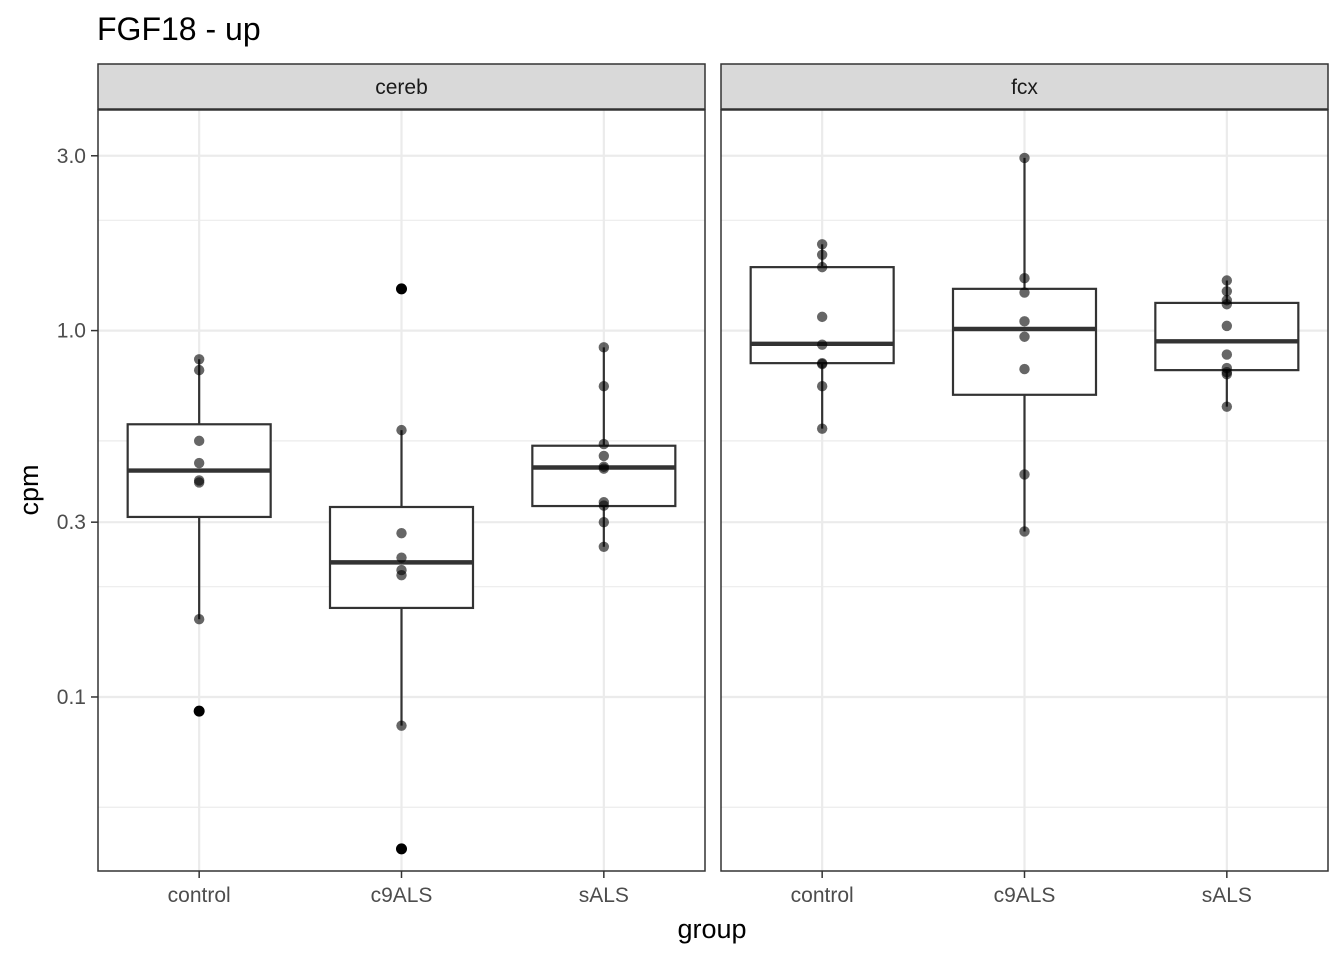 Image resolution: width=1344 pixels, height=960 pixels. I want to click on x-axis-title: group, so click(711, 929).